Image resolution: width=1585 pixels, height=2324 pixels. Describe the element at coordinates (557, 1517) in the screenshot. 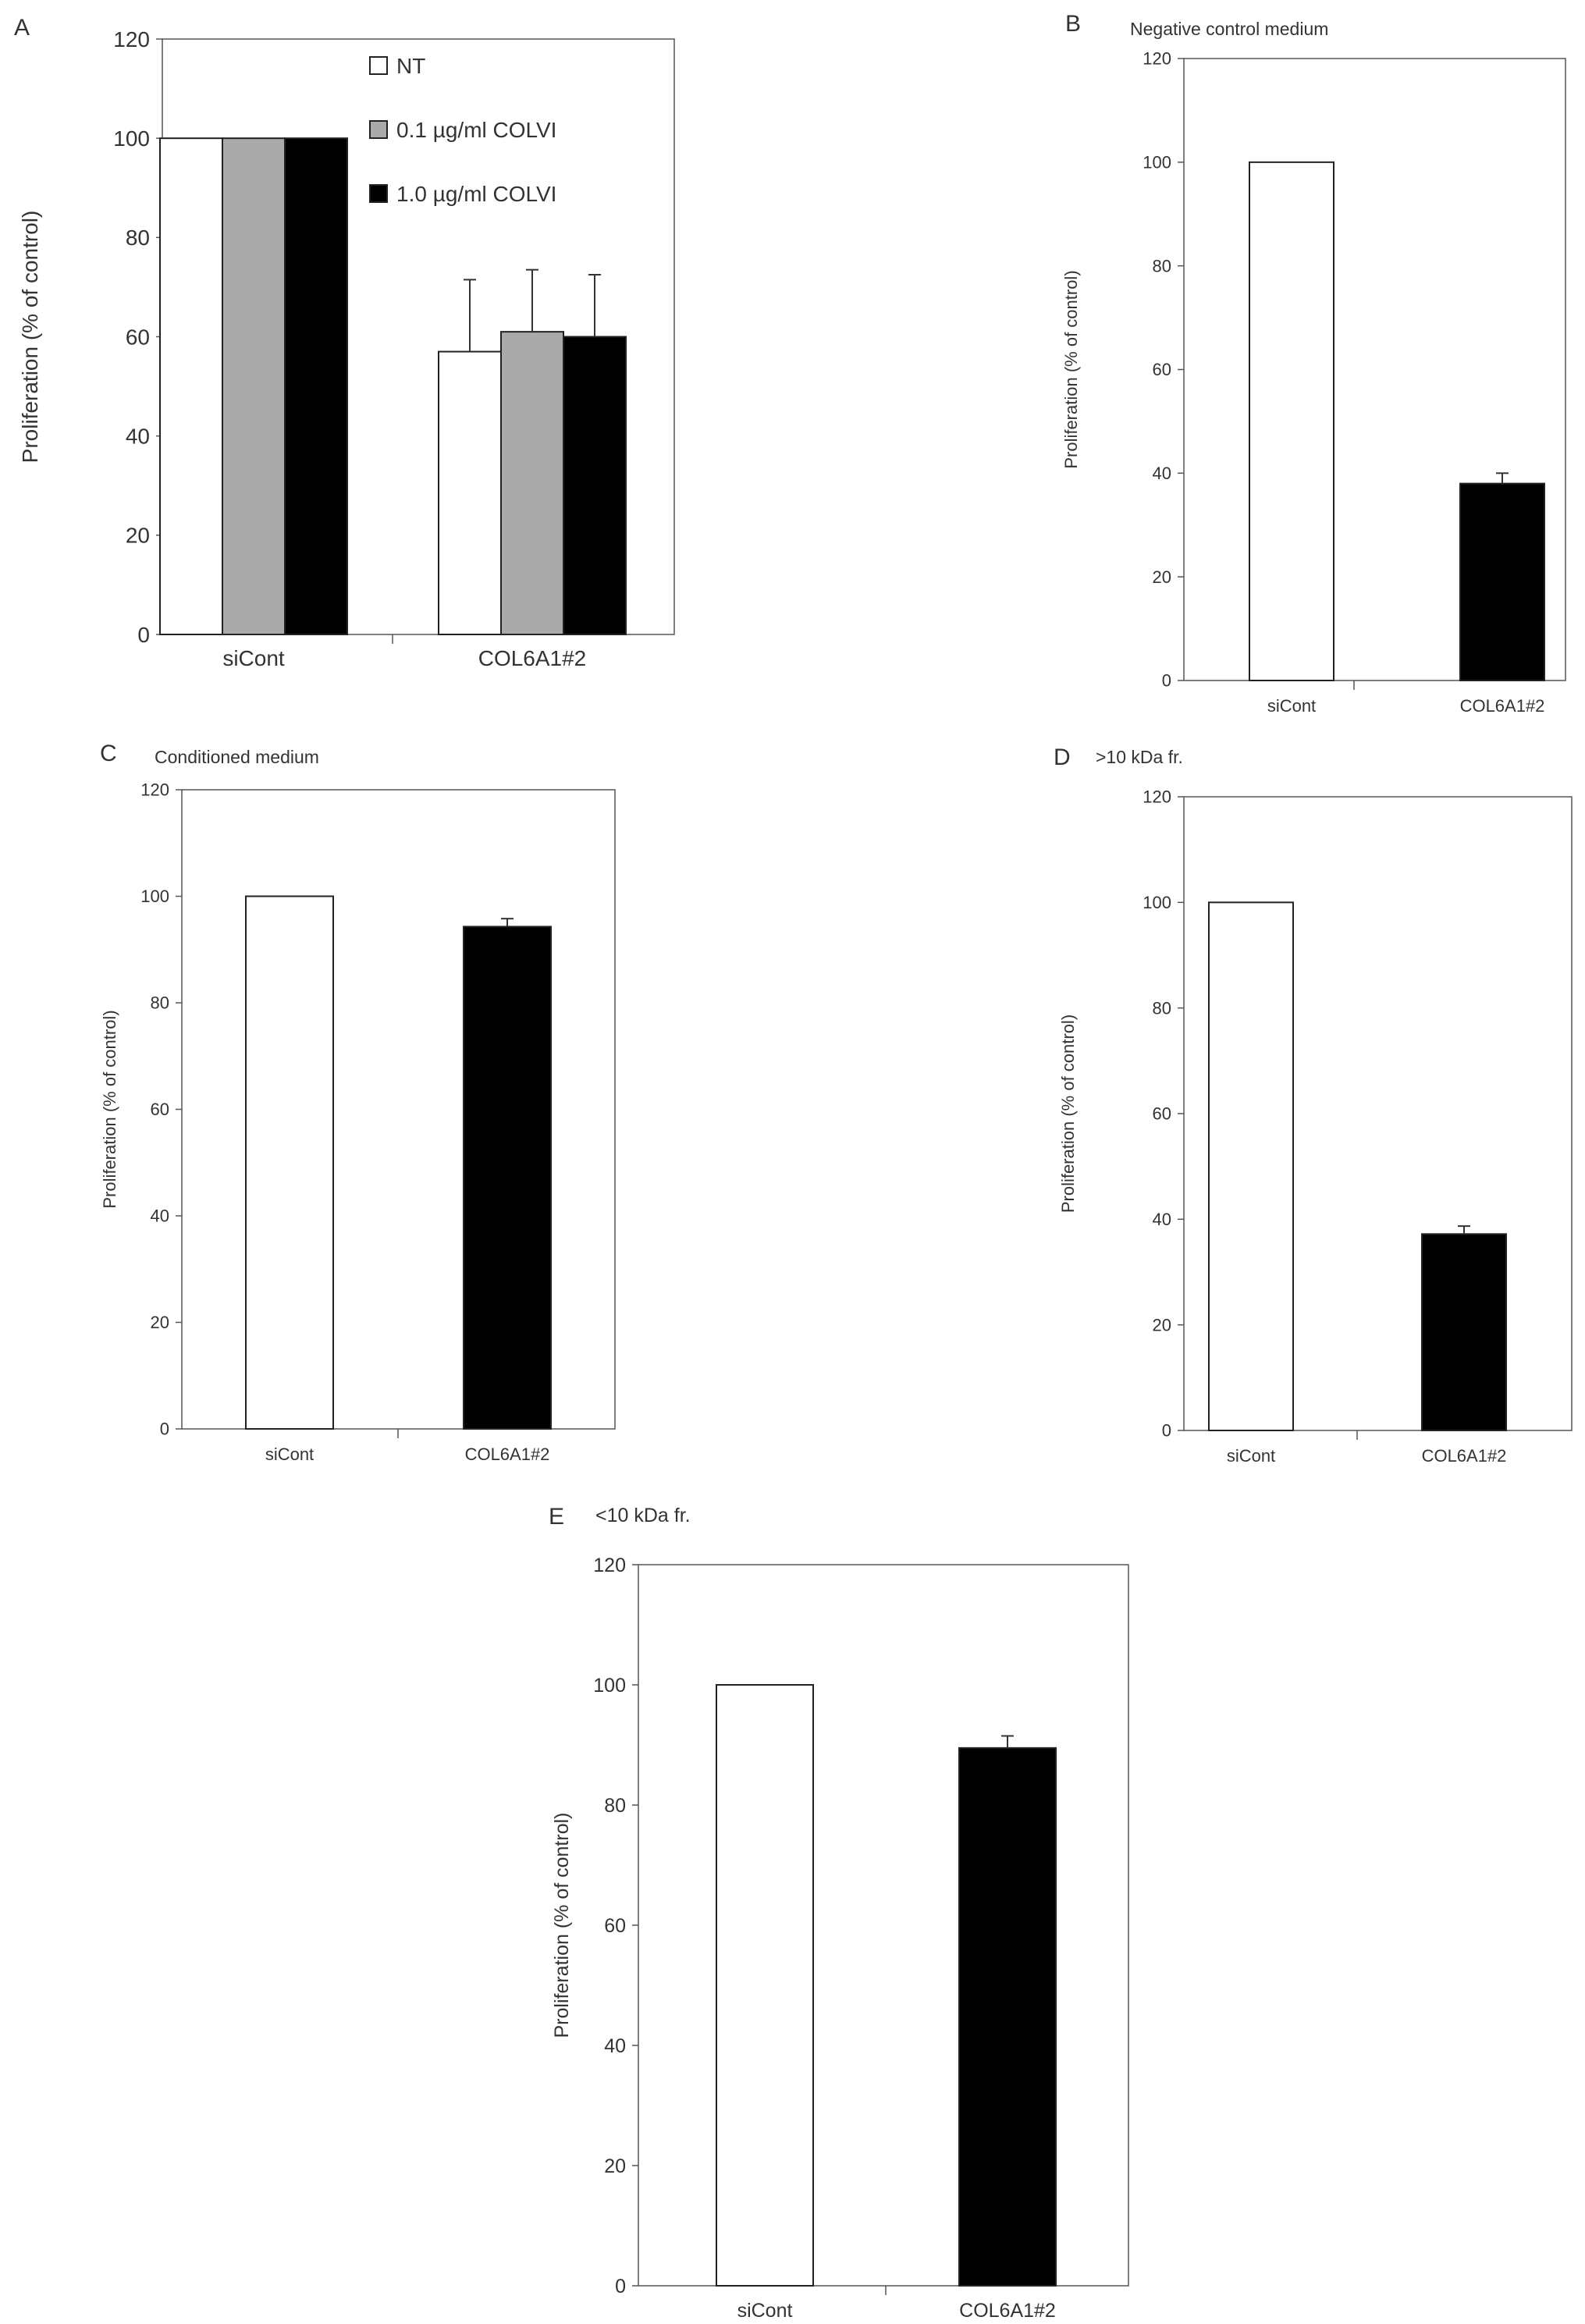

I see `panel-letter: E` at that location.